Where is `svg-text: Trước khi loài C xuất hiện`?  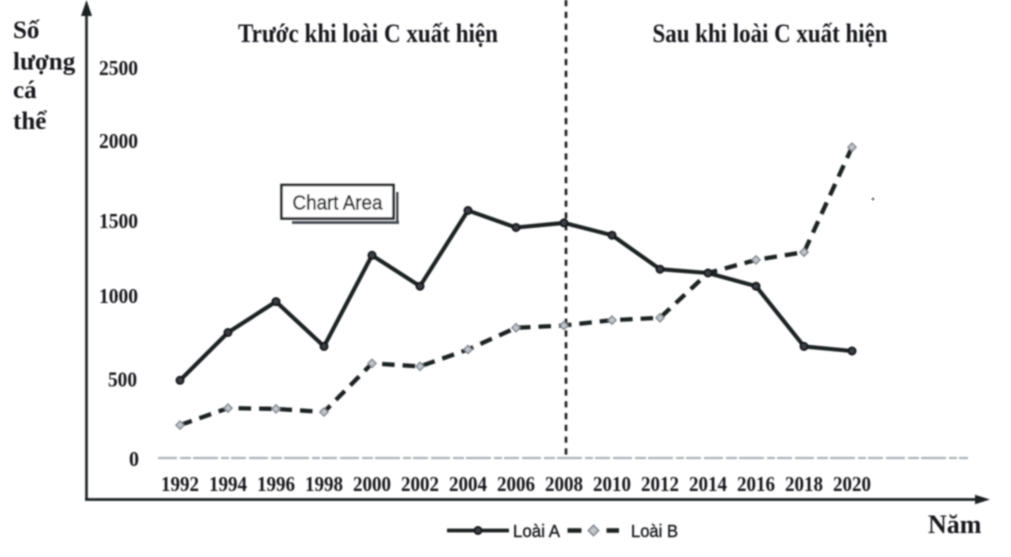 svg-text: Trước khi loài C xuất hiện is located at coordinates (368, 33).